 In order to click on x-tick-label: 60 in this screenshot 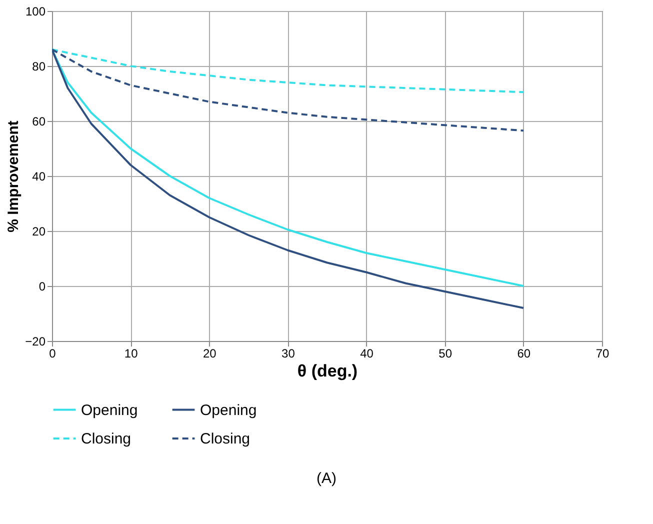, I will do `click(524, 353)`.